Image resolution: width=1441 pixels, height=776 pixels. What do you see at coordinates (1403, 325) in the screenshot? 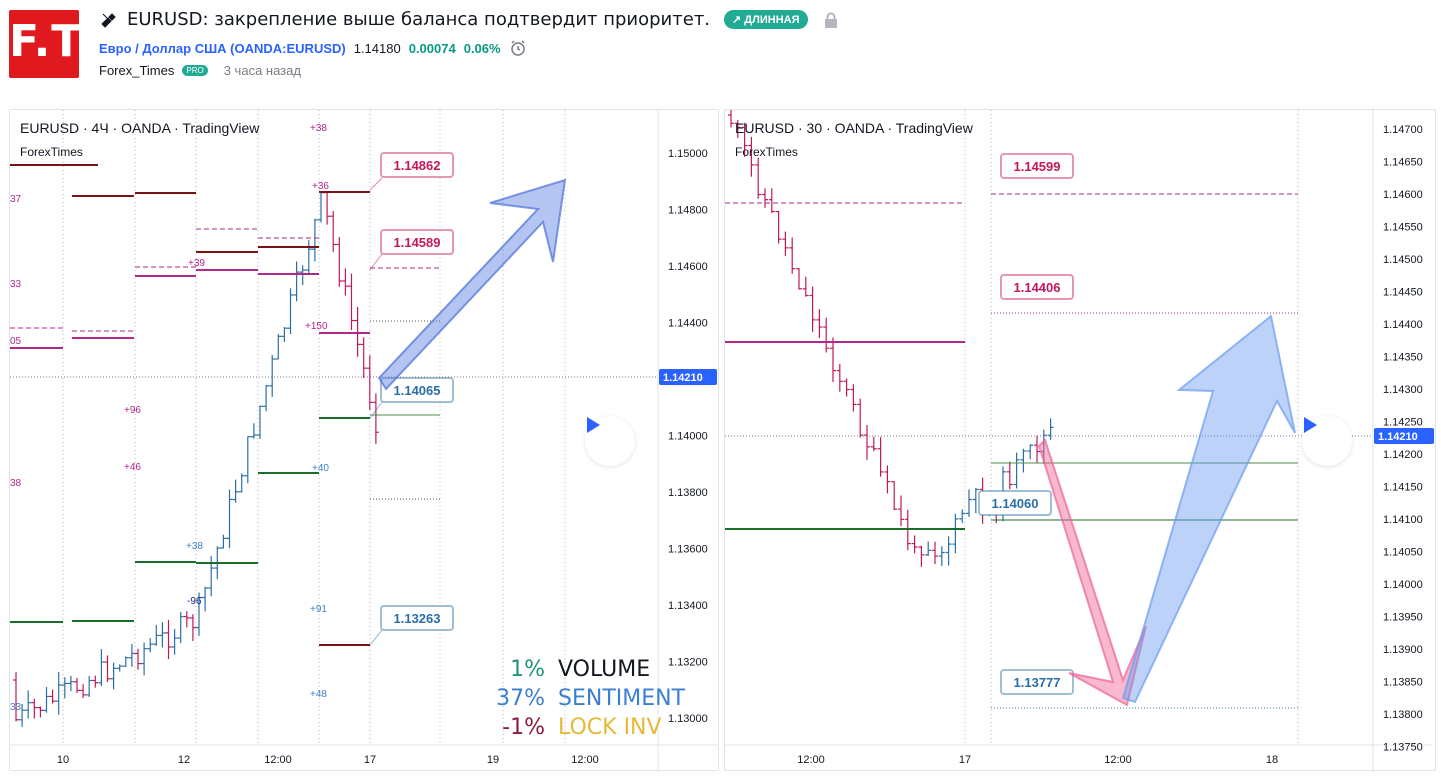
I see `price-tick-label: 1.14400` at bounding box center [1403, 325].